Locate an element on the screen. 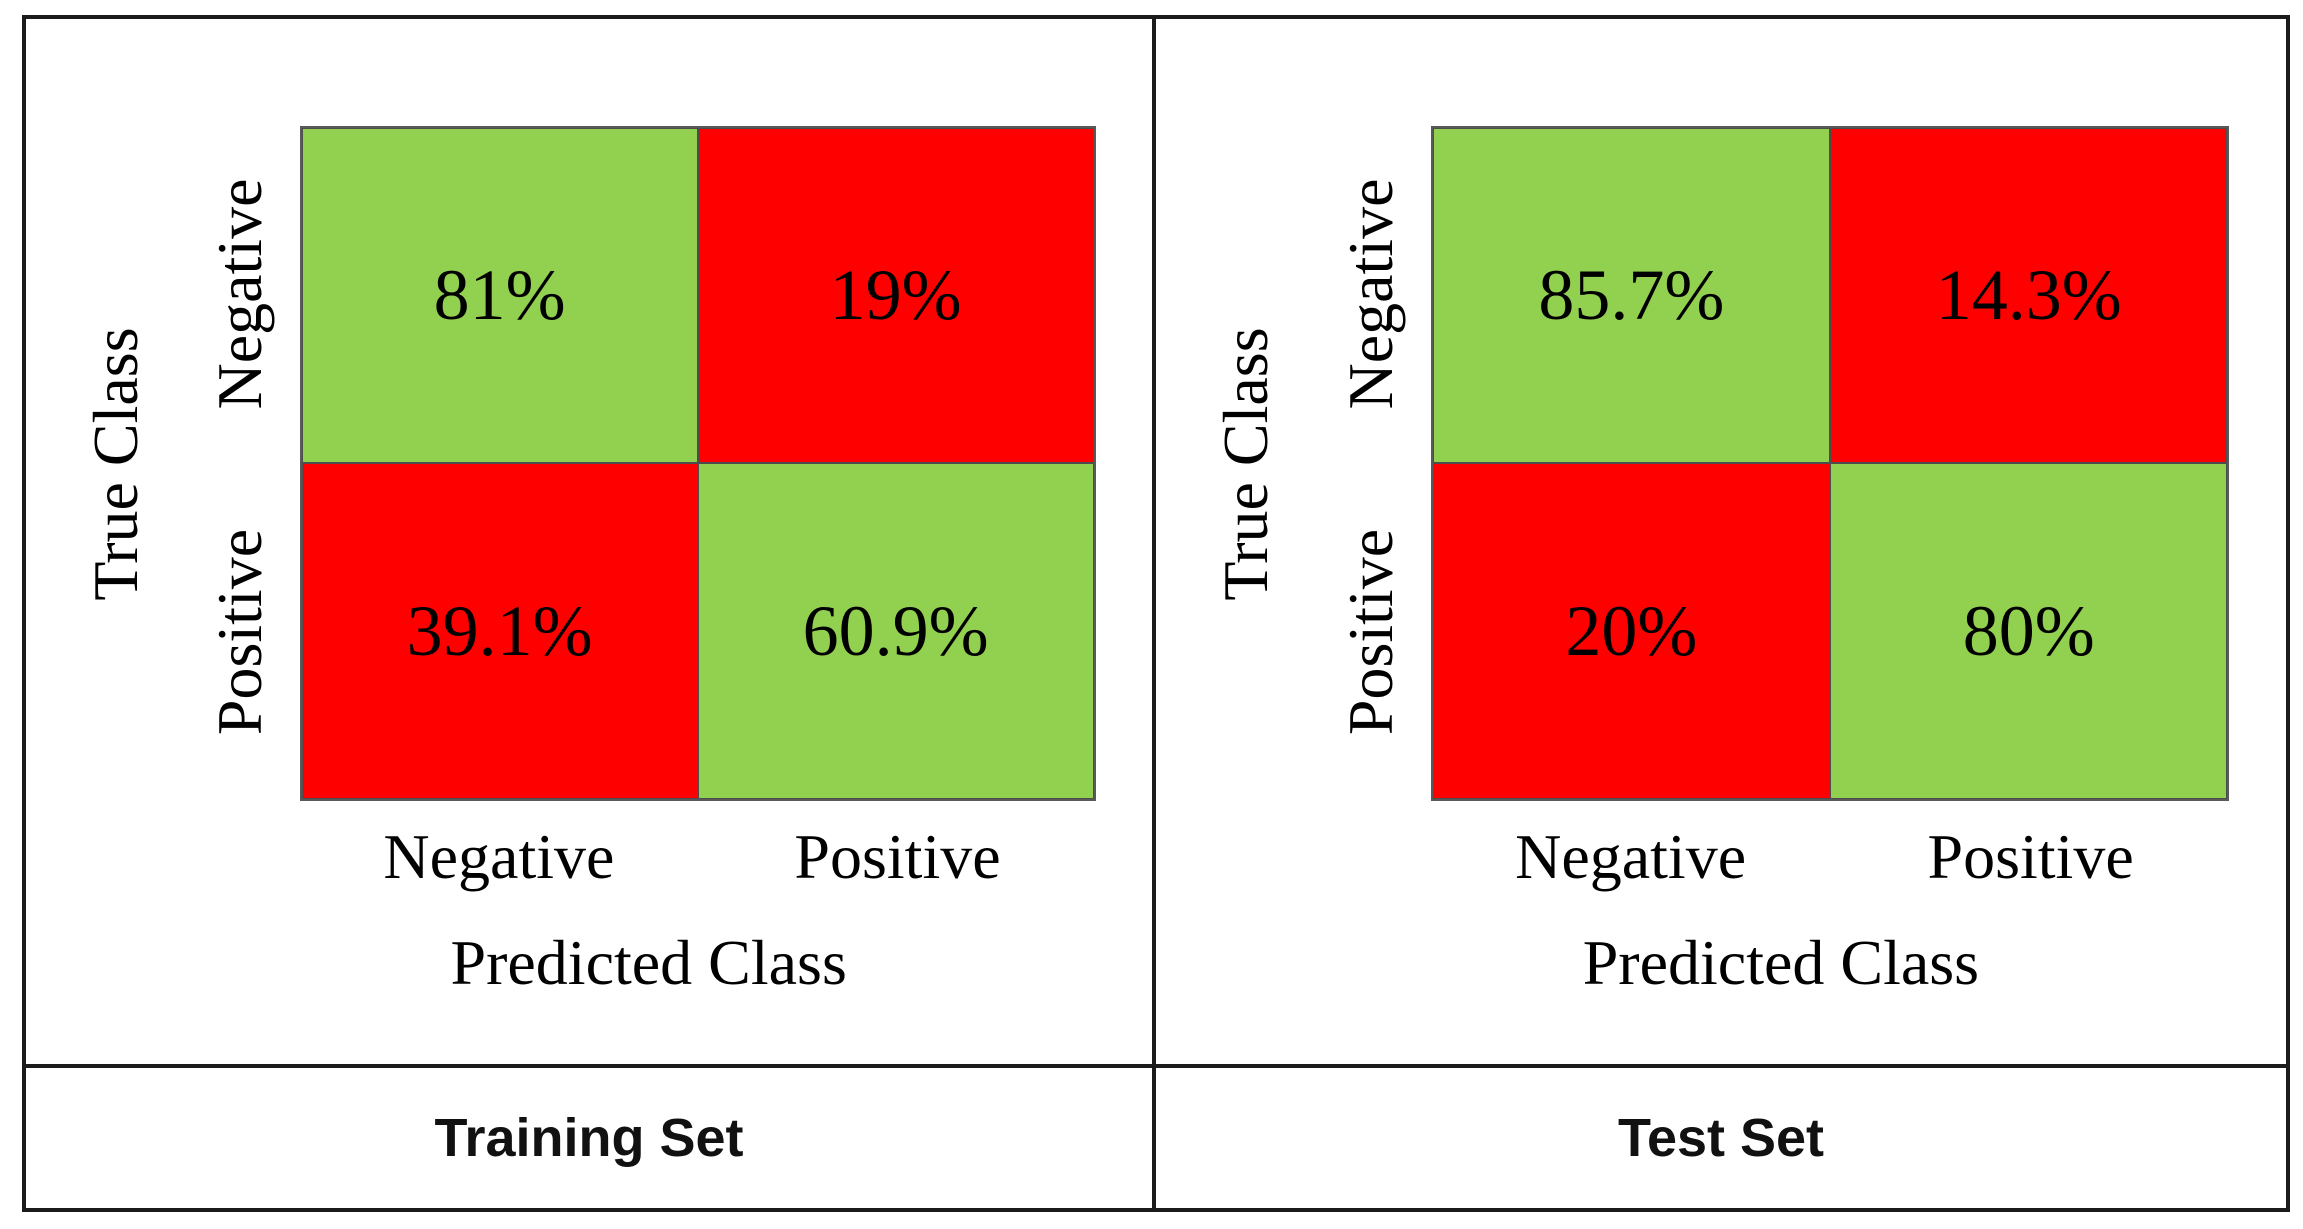 Image resolution: width=2303 pixels, height=1229 pixels. col-label-positive-test: Positive is located at coordinates (2030, 857).